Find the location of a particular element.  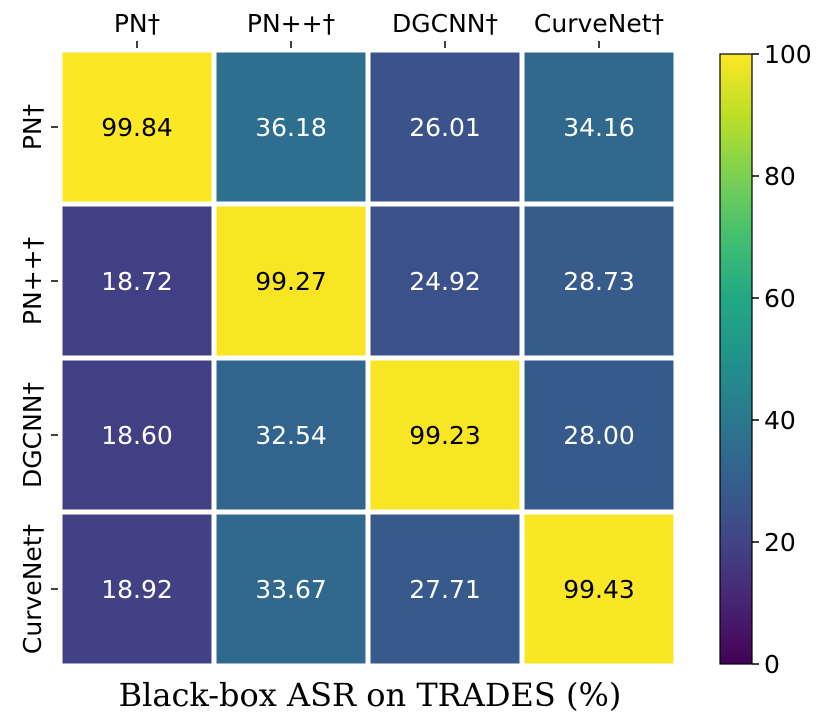

heatmap-cell-r3-c0 is located at coordinates (137, 589).